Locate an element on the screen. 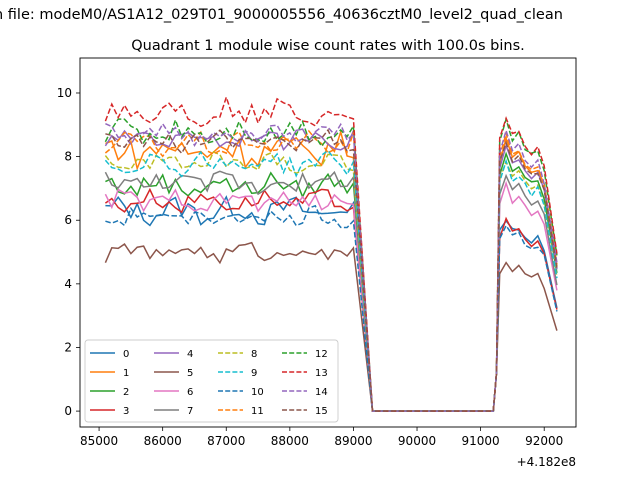  x-tick-label: 85000 is located at coordinates (99, 441).